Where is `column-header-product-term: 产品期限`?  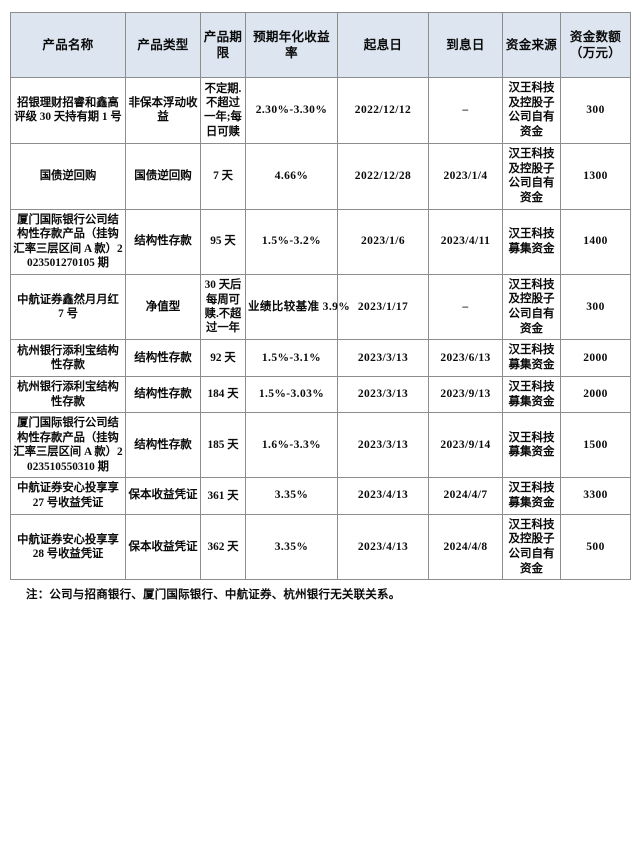 column-header-product-term: 产品期限 is located at coordinates (223, 45).